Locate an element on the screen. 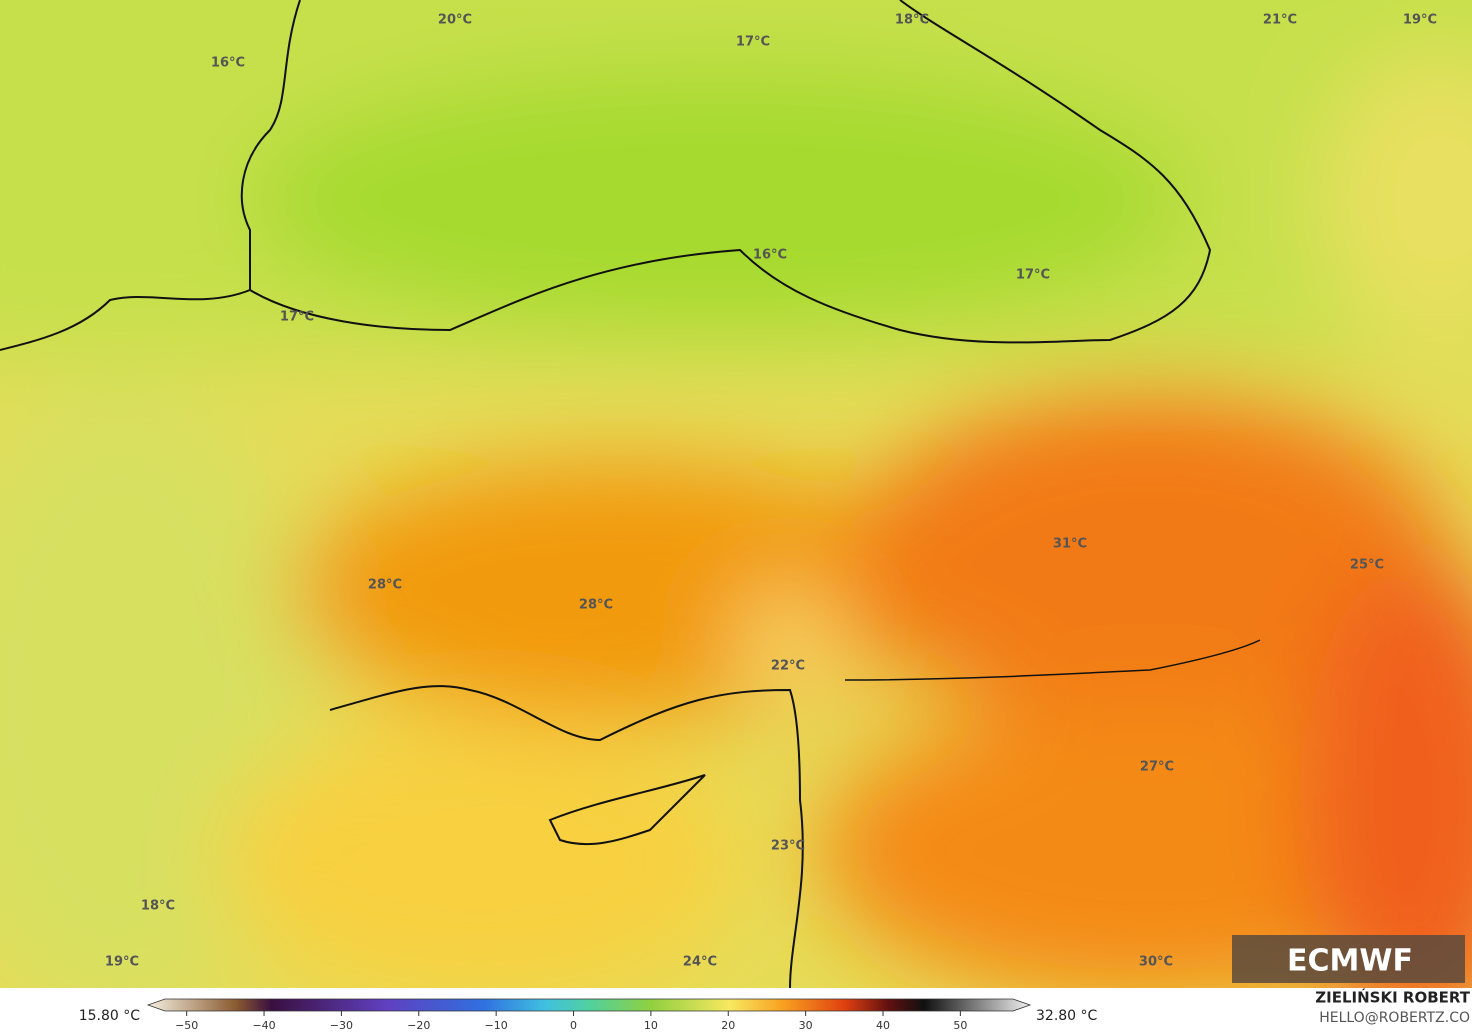 The image size is (1472, 1035). temperature-label: 27°C is located at coordinates (1157, 767).